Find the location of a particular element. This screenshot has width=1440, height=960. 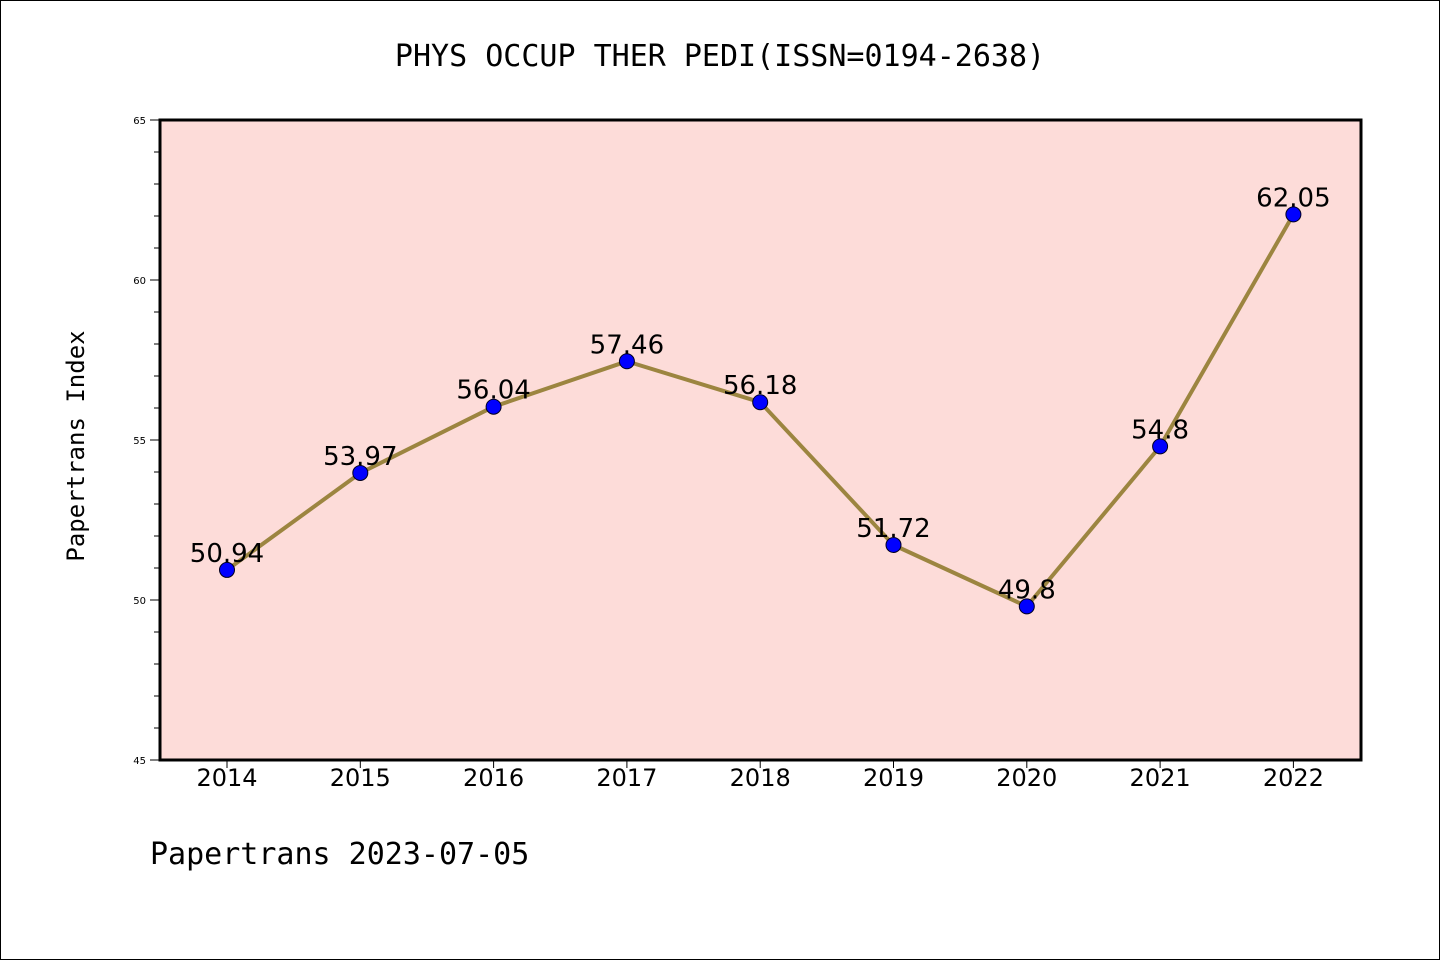

data-label-2016: 56.04 is located at coordinates (493, 391).